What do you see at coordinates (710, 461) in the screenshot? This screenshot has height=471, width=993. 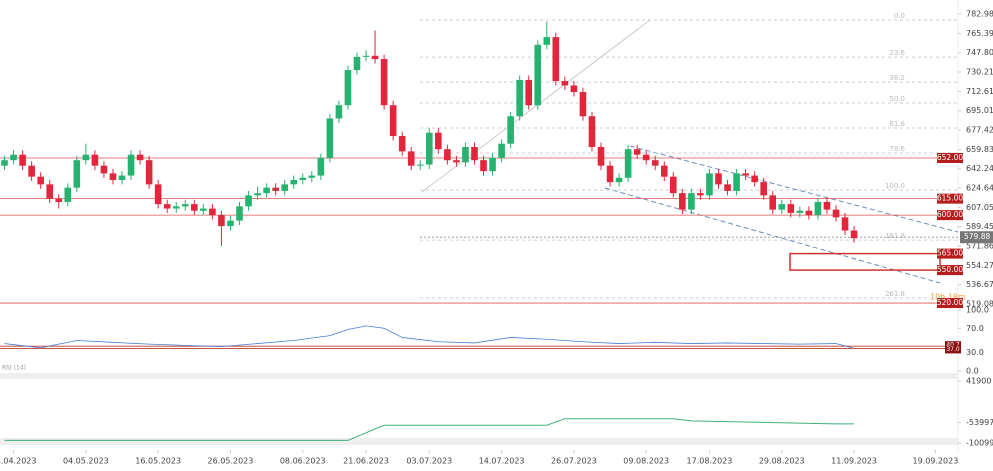 I see `x-tick-label: 17.08.2023` at bounding box center [710, 461].